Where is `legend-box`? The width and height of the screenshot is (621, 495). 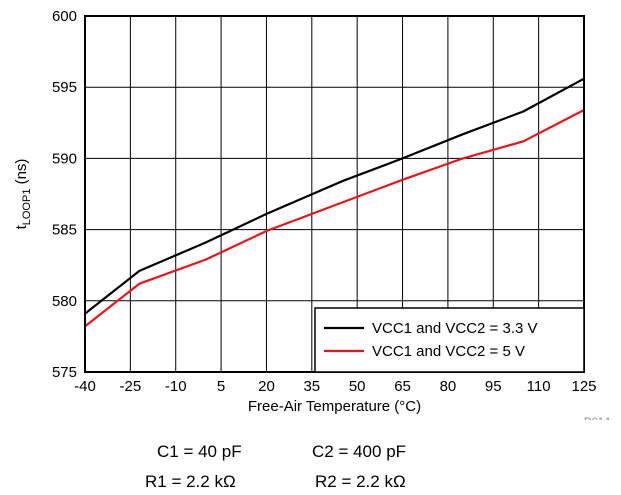
legend-box is located at coordinates (449, 340).